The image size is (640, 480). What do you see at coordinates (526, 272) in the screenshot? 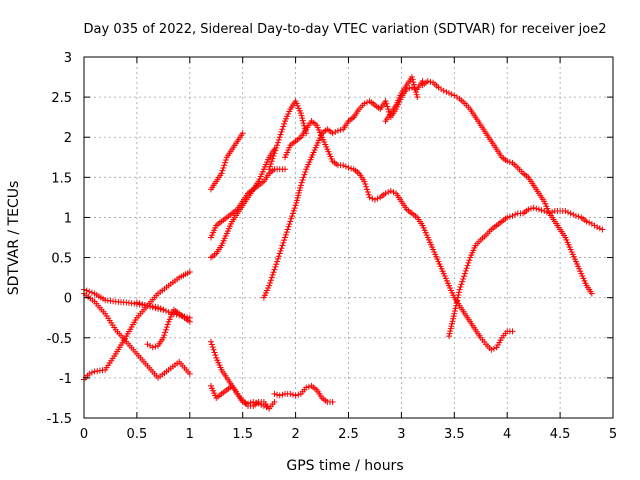
I see `series-arc-r` at bounding box center [526, 272].